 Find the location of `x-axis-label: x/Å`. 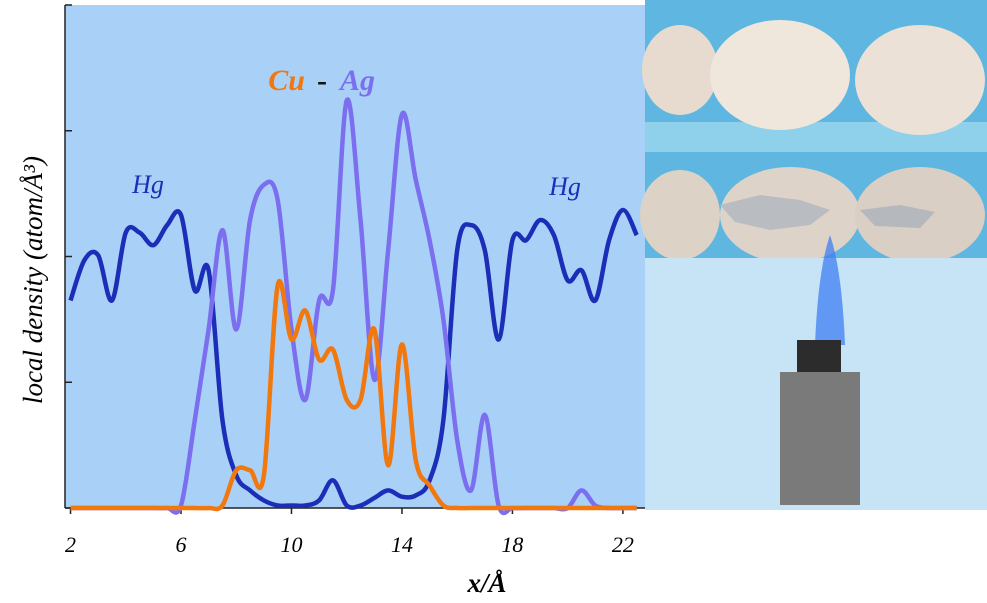

x-axis-label: x/Å is located at coordinates (486, 583).